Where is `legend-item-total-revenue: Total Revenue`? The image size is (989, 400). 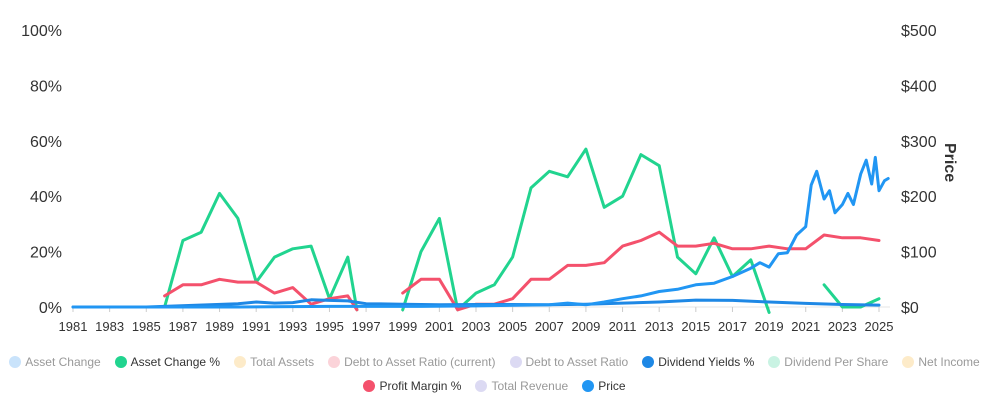
legend-item-total-revenue: Total Revenue is located at coordinates (521, 386).